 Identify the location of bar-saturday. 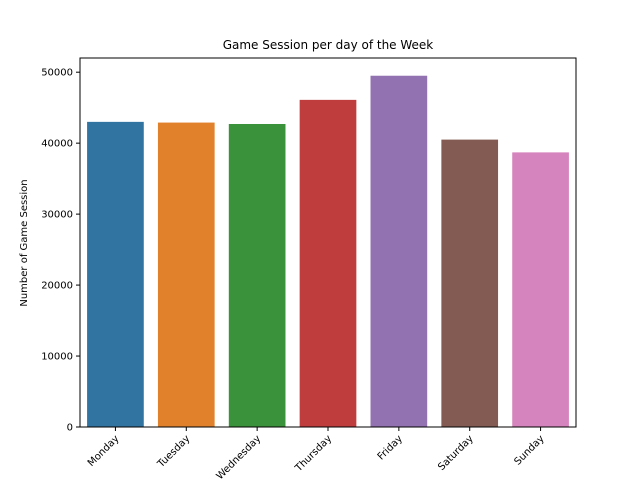
(470, 283).